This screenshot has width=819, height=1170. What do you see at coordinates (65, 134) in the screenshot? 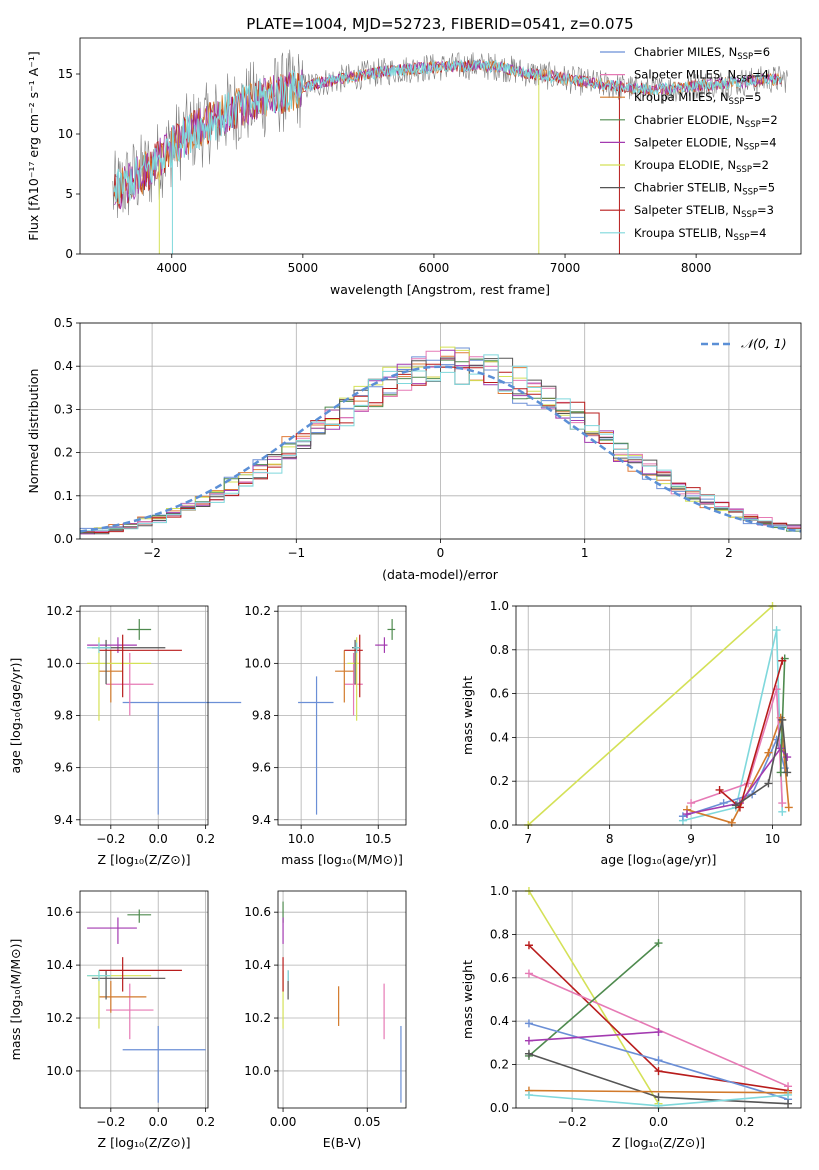
I see `spectrum-y-tick-label: 10` at bounding box center [65, 134].